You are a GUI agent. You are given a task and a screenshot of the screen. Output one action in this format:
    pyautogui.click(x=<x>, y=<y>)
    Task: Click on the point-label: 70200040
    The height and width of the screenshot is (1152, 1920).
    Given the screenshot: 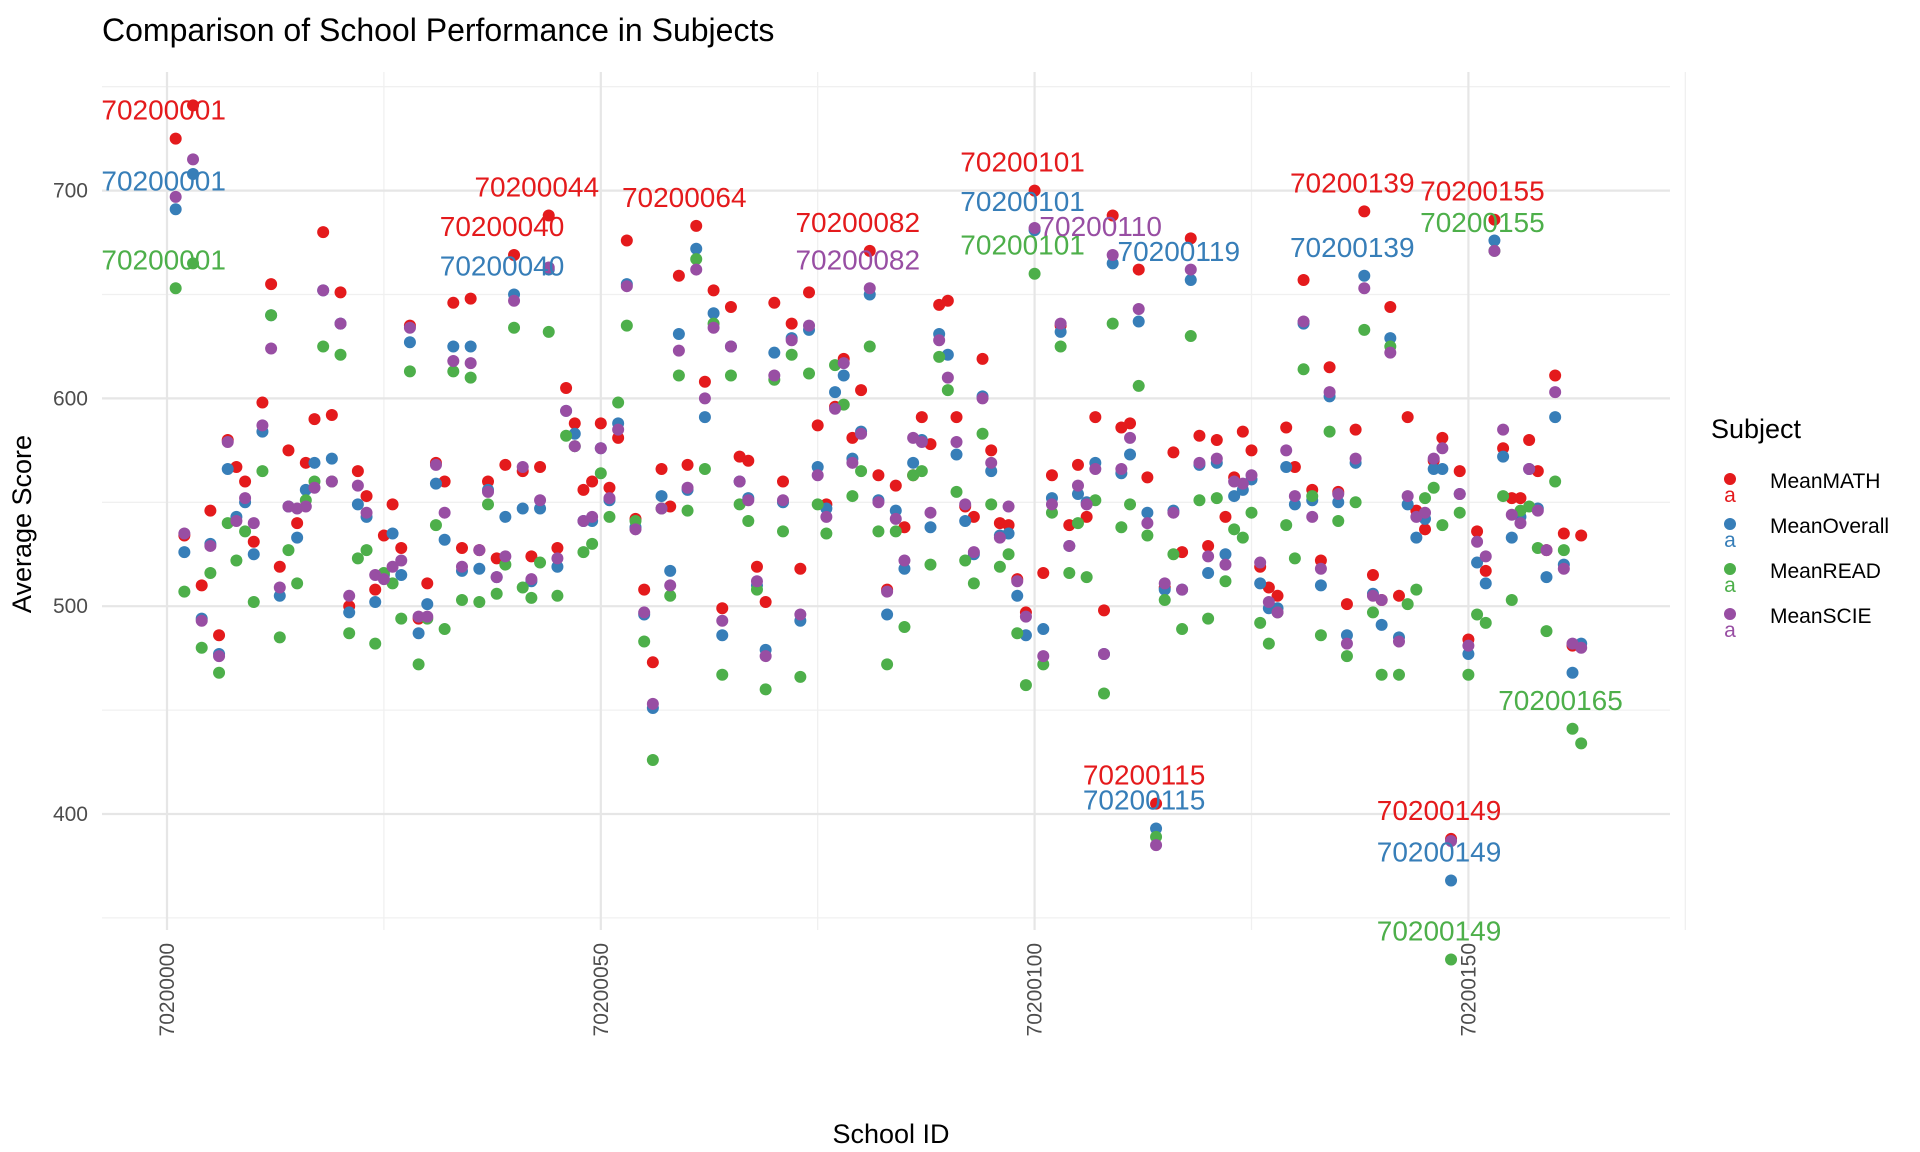 What is the action you would take?
    pyautogui.click(x=502, y=226)
    